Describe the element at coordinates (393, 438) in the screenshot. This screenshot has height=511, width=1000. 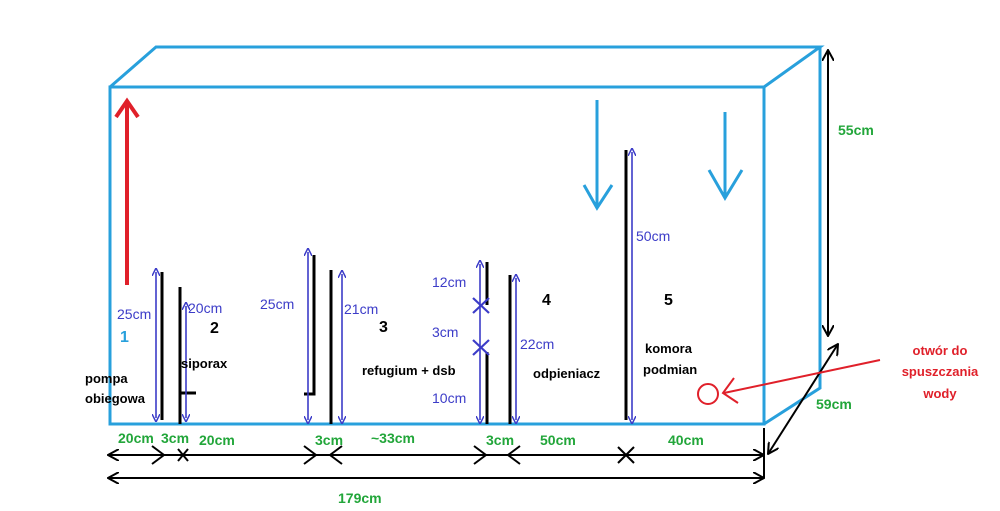
I see `segment-label: ~33cm` at that location.